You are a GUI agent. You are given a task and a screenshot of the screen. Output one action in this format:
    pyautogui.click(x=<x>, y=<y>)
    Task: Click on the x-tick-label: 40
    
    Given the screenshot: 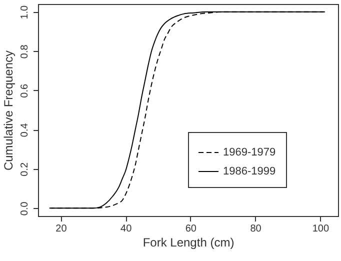 What is the action you would take?
    pyautogui.click(x=126, y=229)
    